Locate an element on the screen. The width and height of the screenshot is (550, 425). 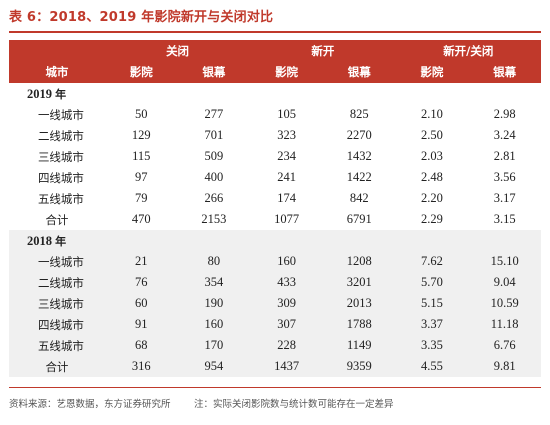
value-cell: 2153 is located at coordinates (214, 219).